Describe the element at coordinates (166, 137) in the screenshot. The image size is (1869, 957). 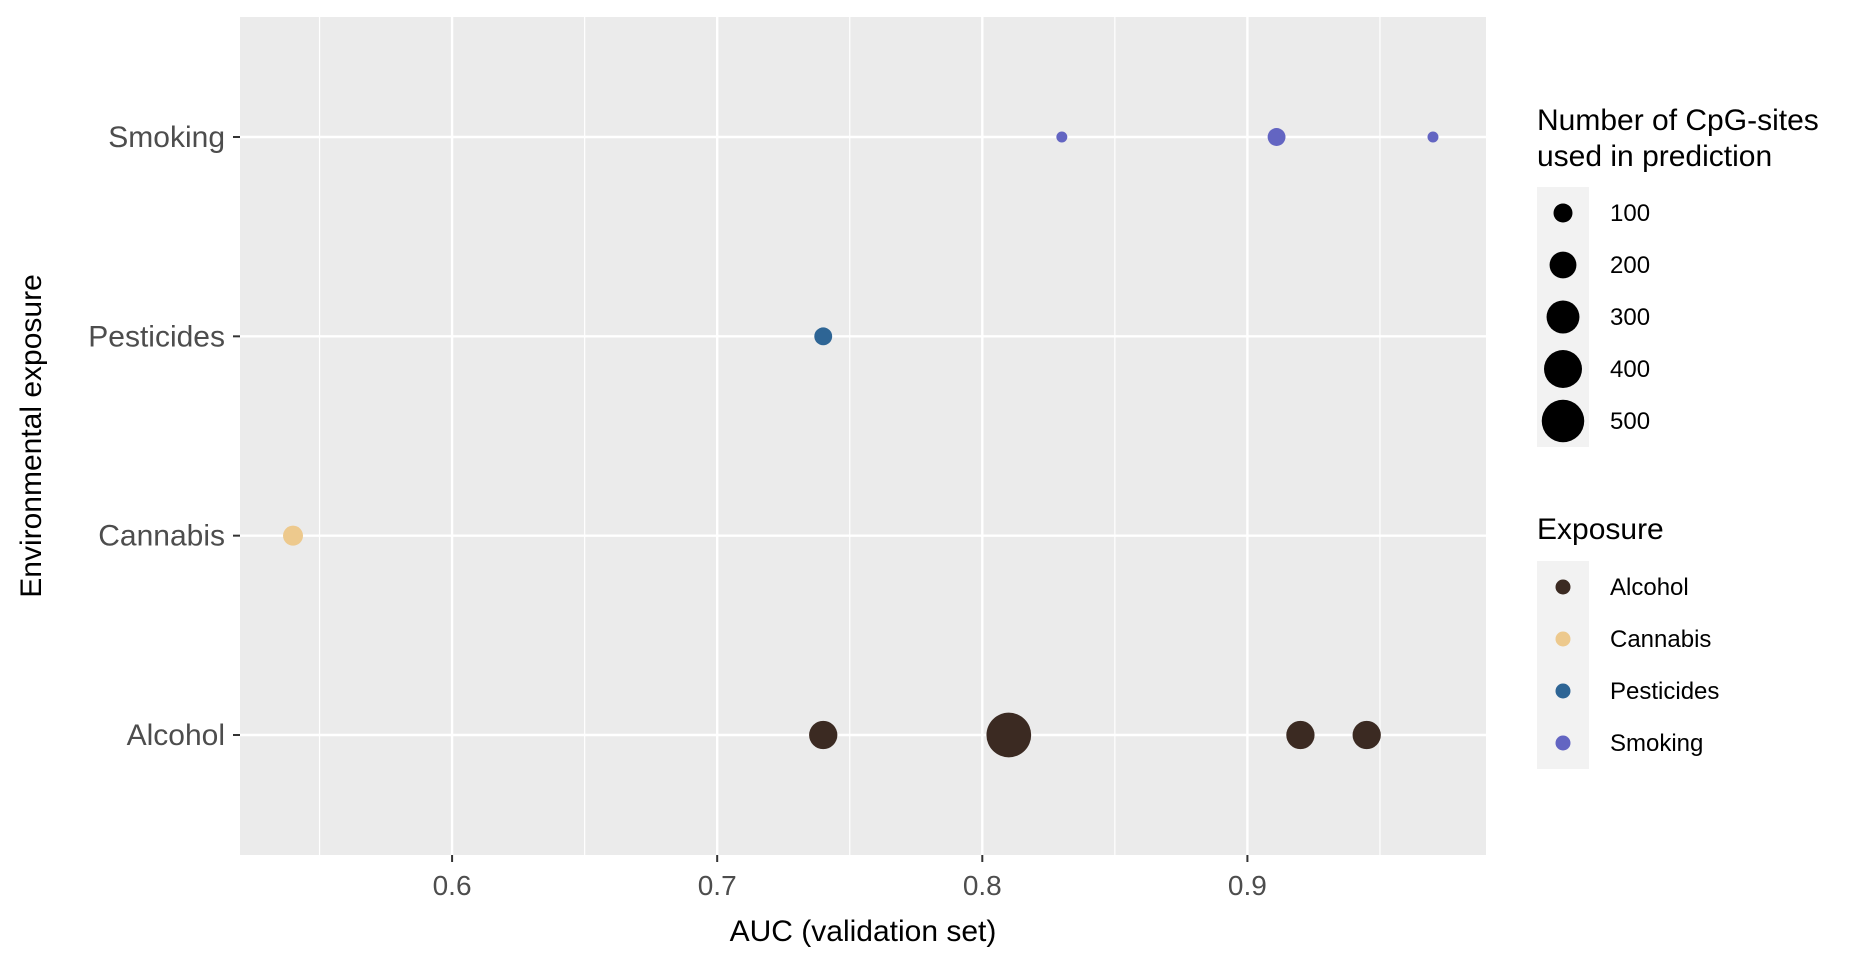
I see `y-tick-label: Smoking` at that location.